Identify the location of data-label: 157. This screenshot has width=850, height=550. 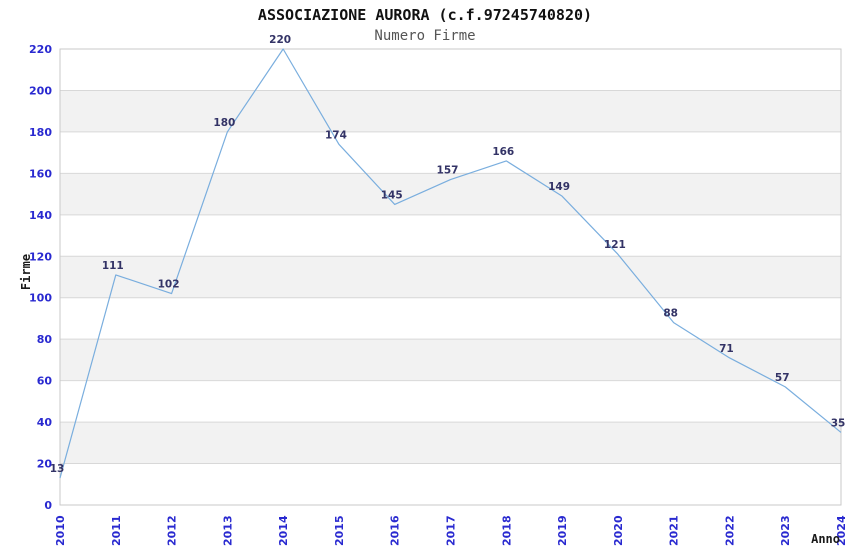
(448, 171).